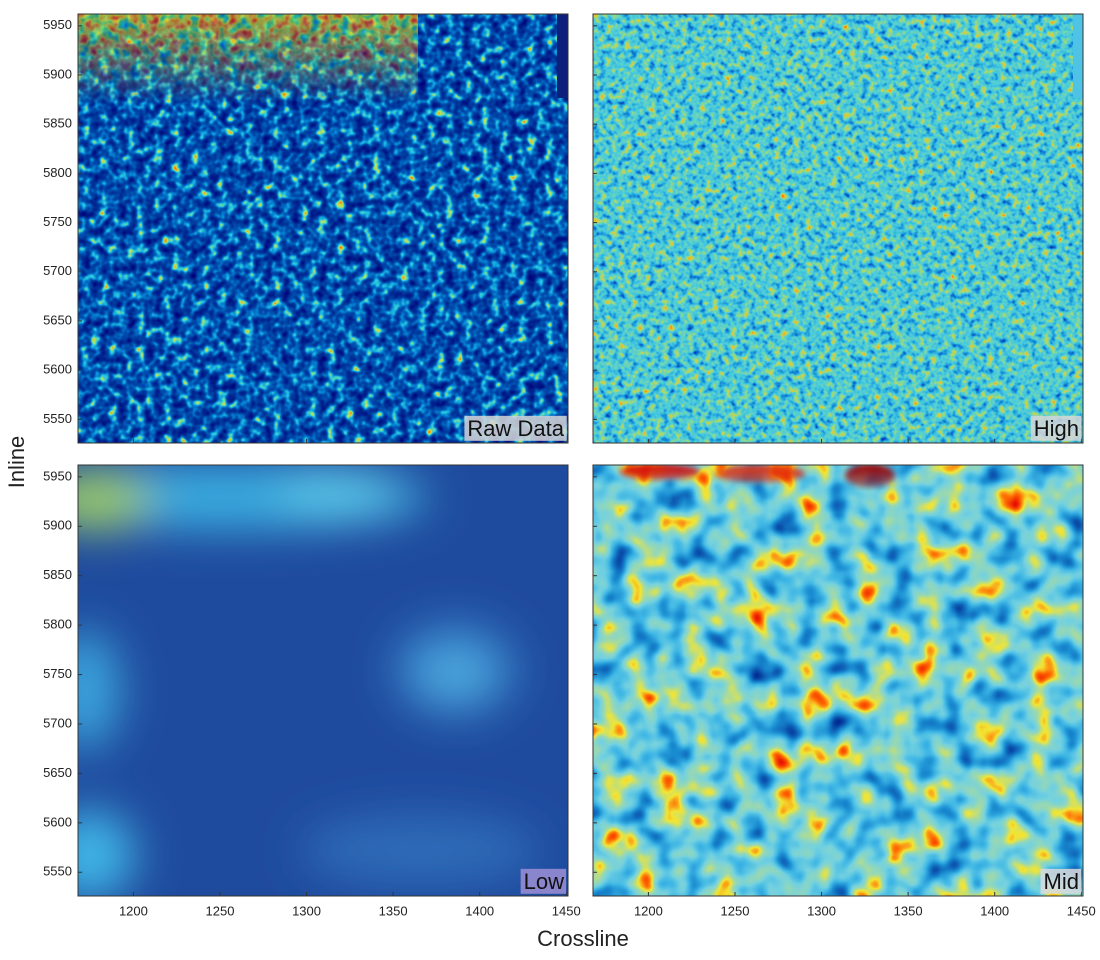  Describe the element at coordinates (757, 476) in the screenshot. I see `mid-hot-band` at that location.